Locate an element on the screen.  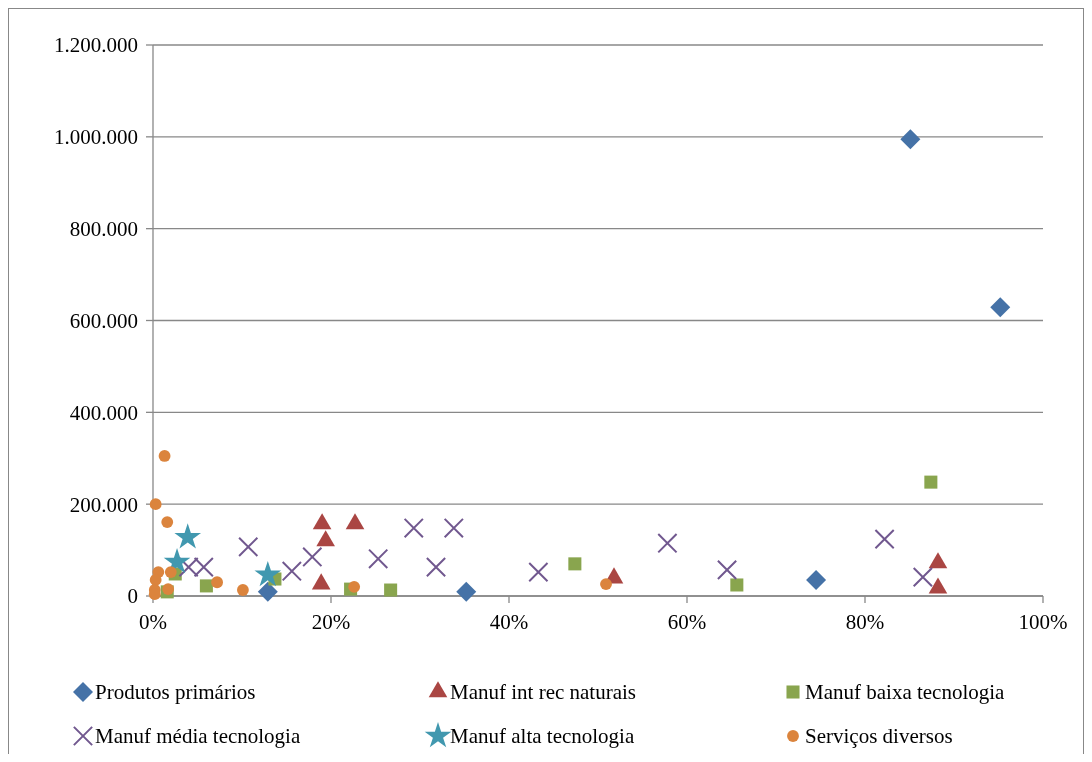
y-tick-label: 600.000 is located at coordinates (103, 320).